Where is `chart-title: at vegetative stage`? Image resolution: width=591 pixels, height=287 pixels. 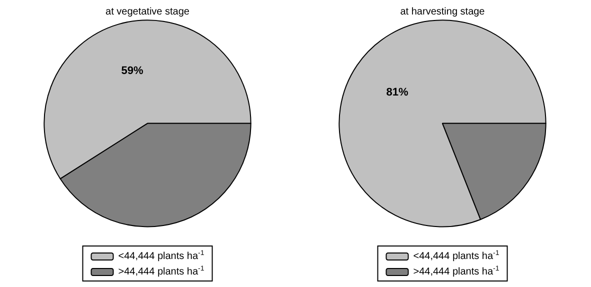
chart-title: at vegetative stage is located at coordinates (148, 12).